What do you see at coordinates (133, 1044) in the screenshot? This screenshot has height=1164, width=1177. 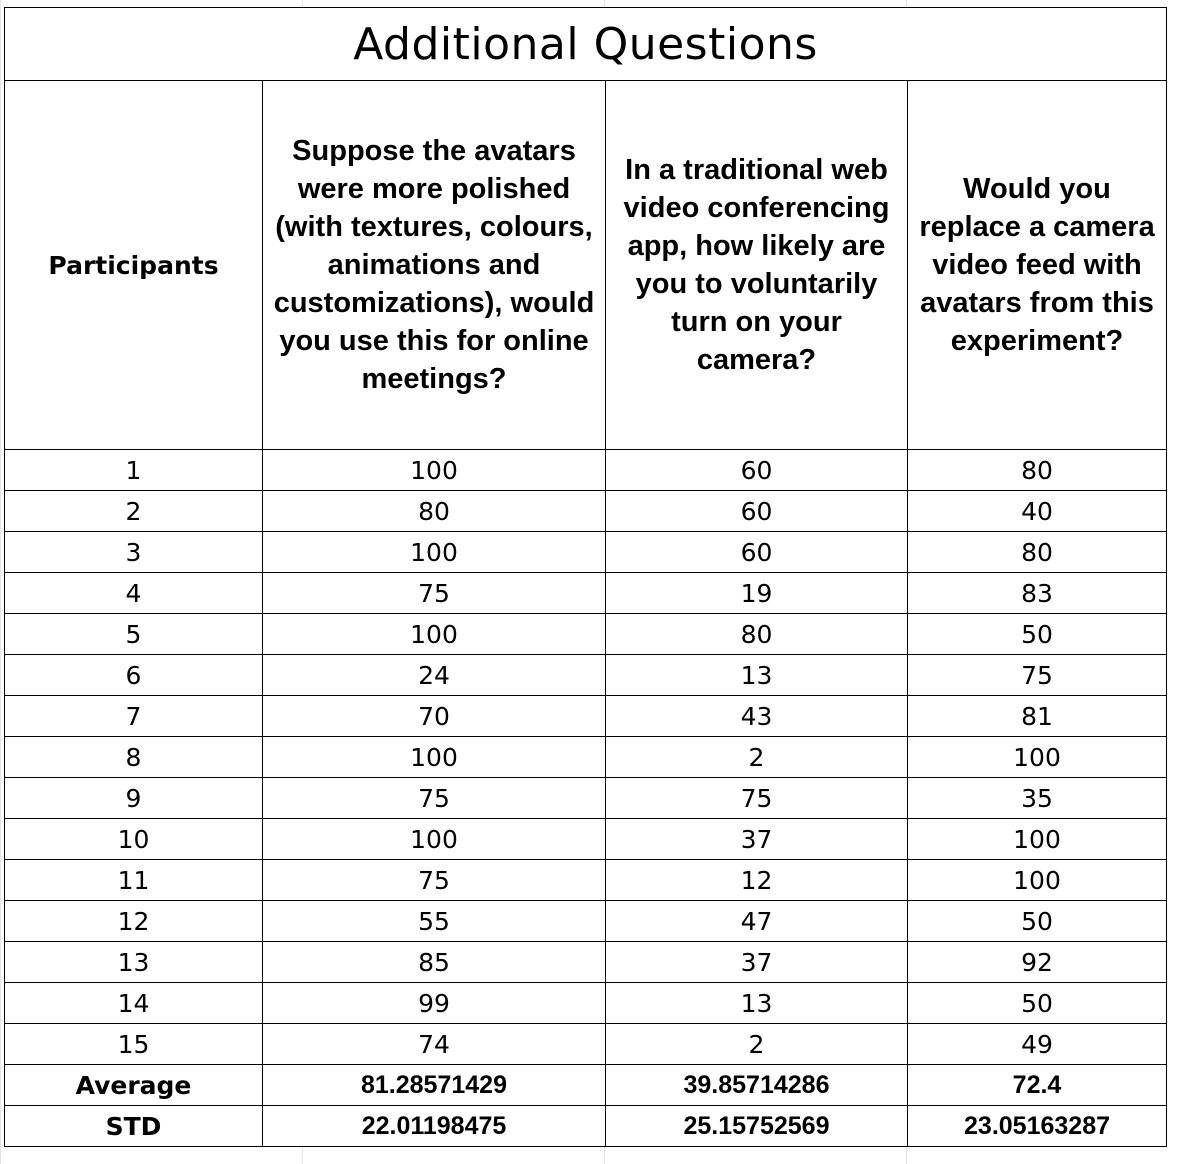 I see `participant-cell: 15` at bounding box center [133, 1044].